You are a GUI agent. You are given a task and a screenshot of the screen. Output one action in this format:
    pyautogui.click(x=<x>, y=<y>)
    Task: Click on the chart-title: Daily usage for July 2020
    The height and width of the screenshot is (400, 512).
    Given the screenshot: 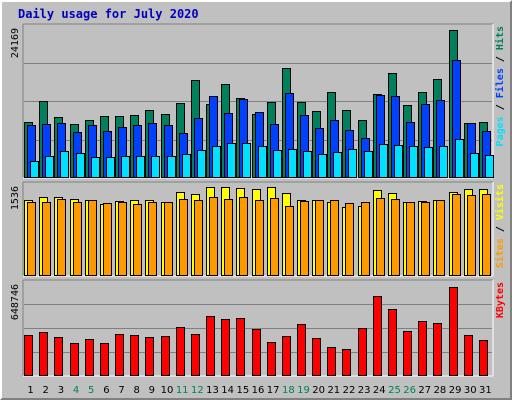 What is the action you would take?
    pyautogui.click(x=108, y=14)
    